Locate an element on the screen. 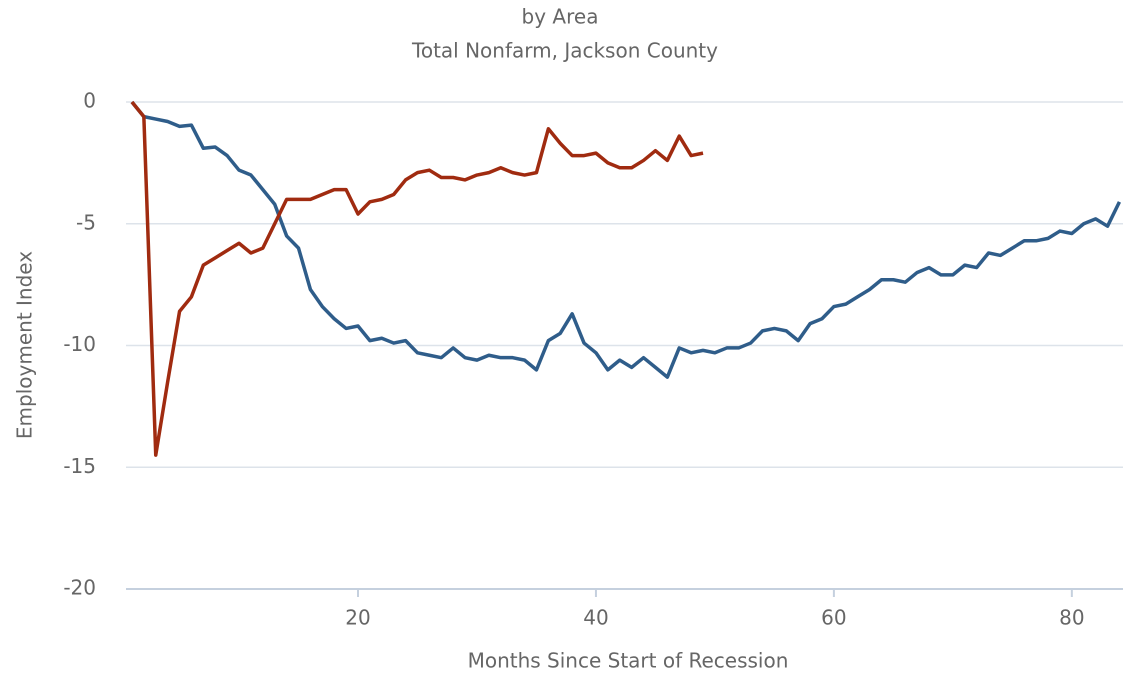 This screenshot has width=1123, height=675. chart-title: by Area is located at coordinates (560, 17).